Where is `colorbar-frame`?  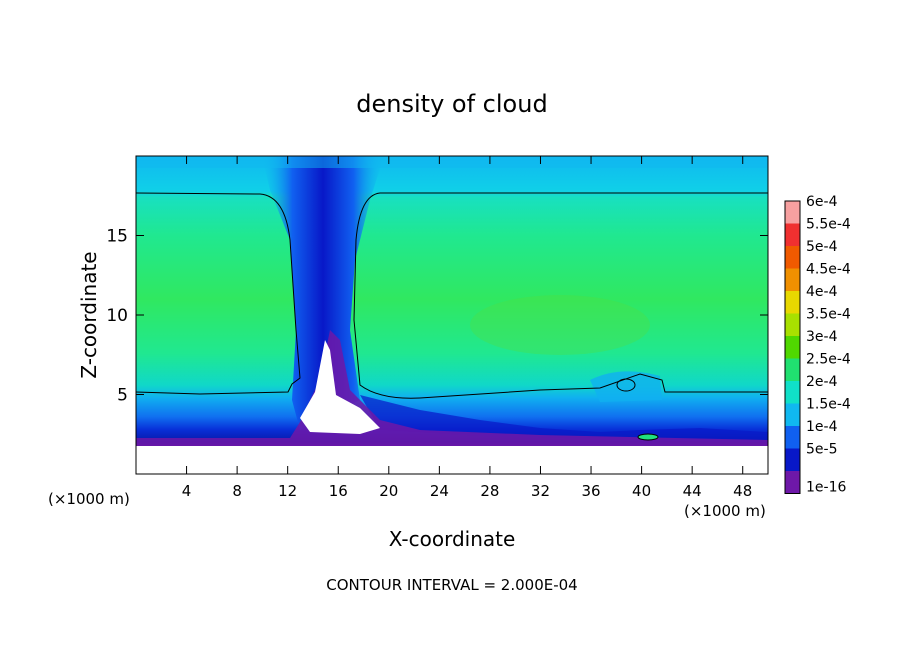 colorbar-frame is located at coordinates (792, 347).